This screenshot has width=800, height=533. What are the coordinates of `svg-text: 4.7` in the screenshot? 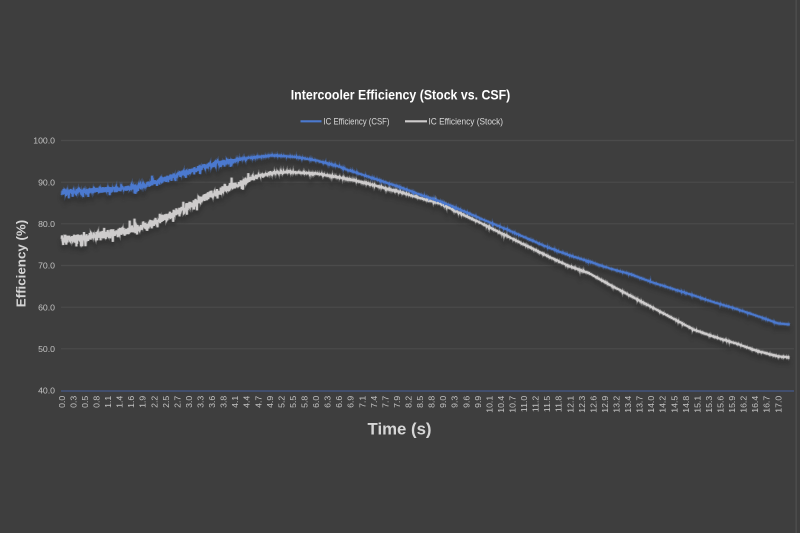 It's located at (258, 402).